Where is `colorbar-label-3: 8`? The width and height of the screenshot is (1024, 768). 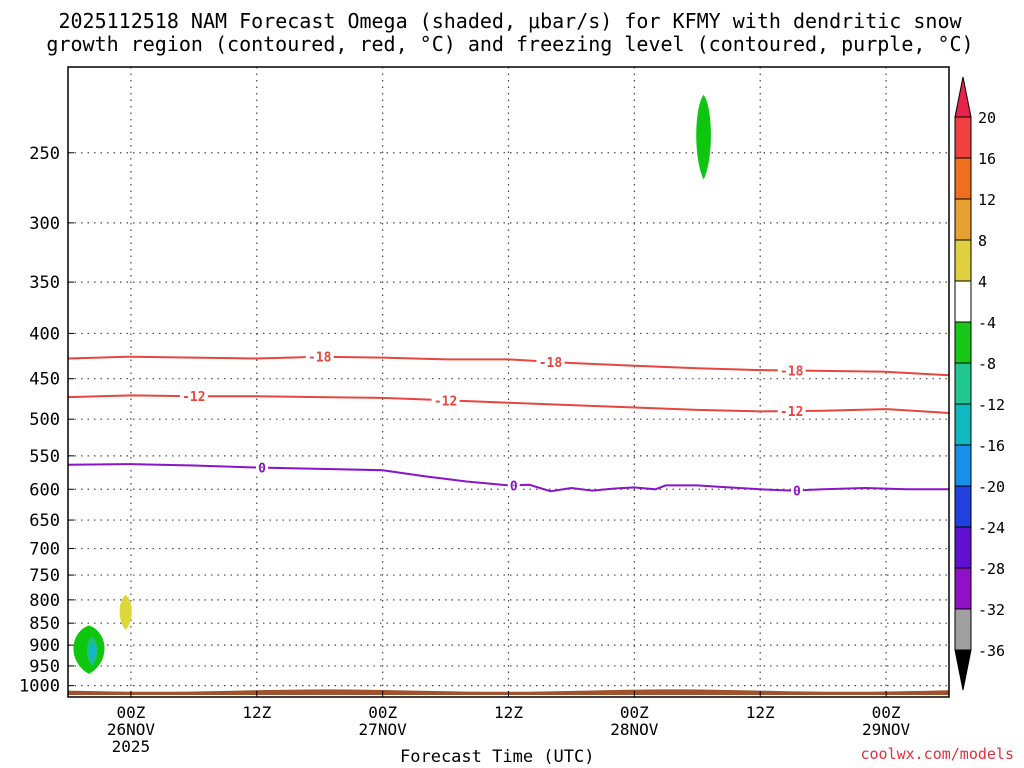 colorbar-label-3: 8 is located at coordinates (982, 241).